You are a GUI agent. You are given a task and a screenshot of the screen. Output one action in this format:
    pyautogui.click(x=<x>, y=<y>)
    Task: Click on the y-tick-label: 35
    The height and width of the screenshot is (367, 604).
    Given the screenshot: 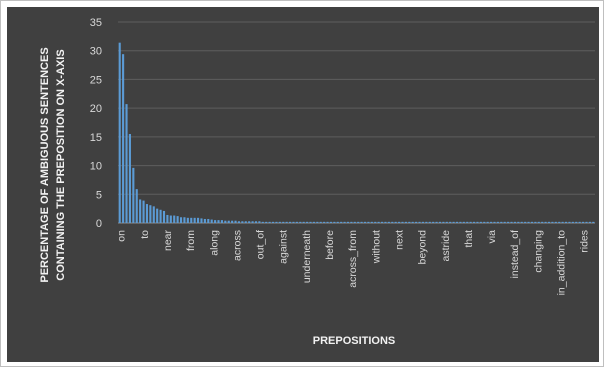 What is the action you would take?
    pyautogui.click(x=96, y=23)
    